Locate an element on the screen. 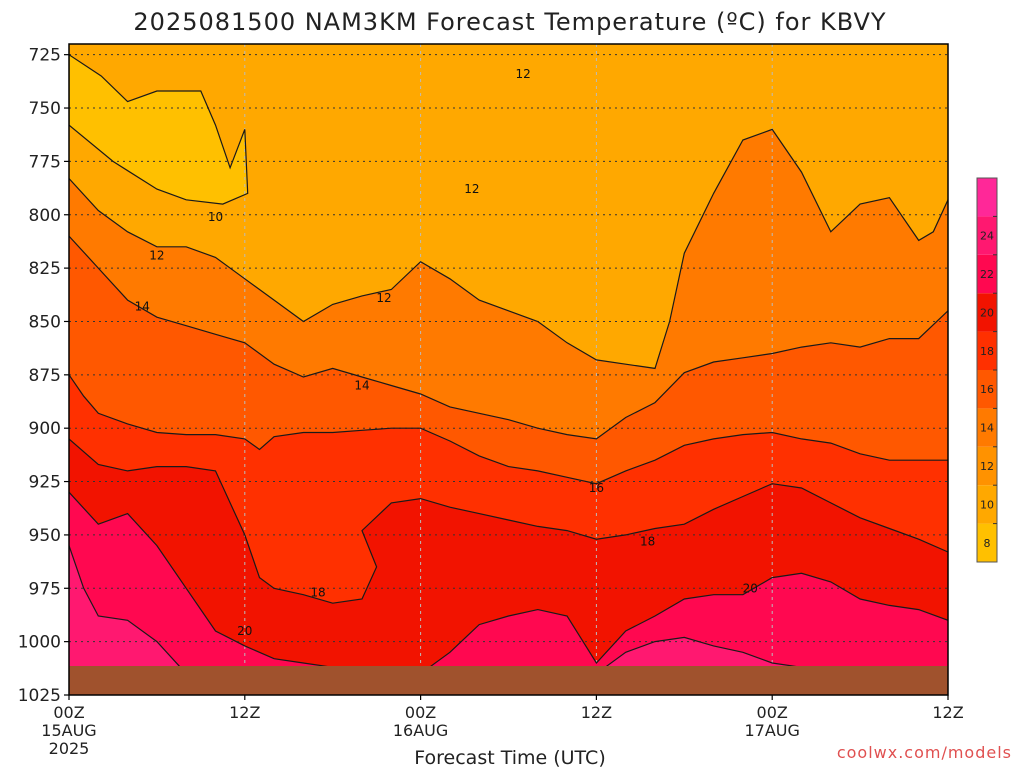 This screenshot has width=1024, height=768. colorbar-label: 20 is located at coordinates (987, 312).